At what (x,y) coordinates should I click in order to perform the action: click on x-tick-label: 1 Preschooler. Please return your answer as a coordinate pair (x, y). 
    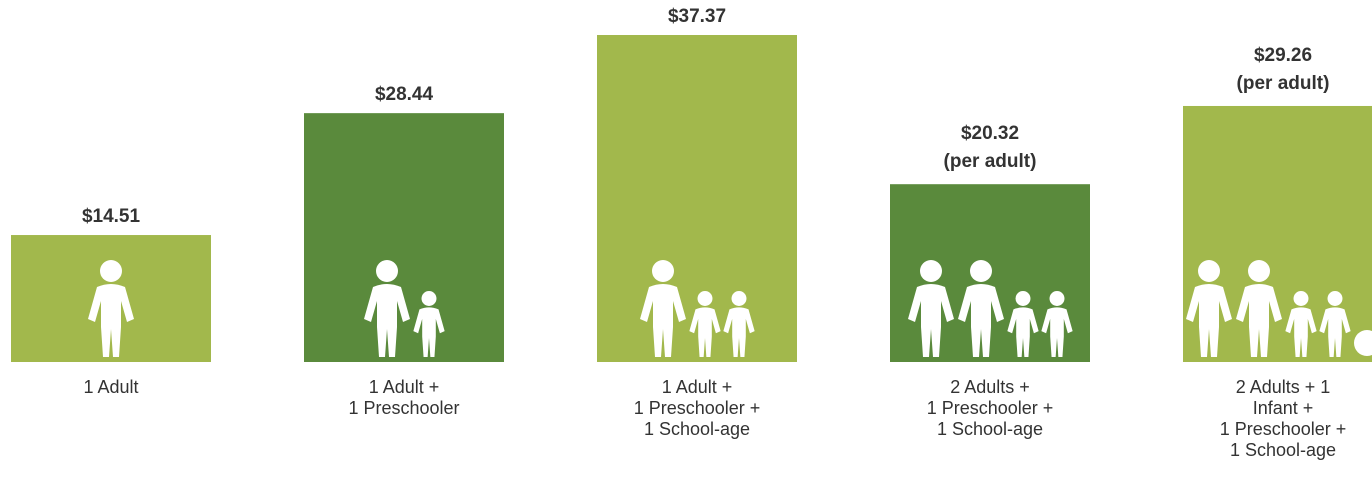
    Looking at the image, I should click on (403, 408).